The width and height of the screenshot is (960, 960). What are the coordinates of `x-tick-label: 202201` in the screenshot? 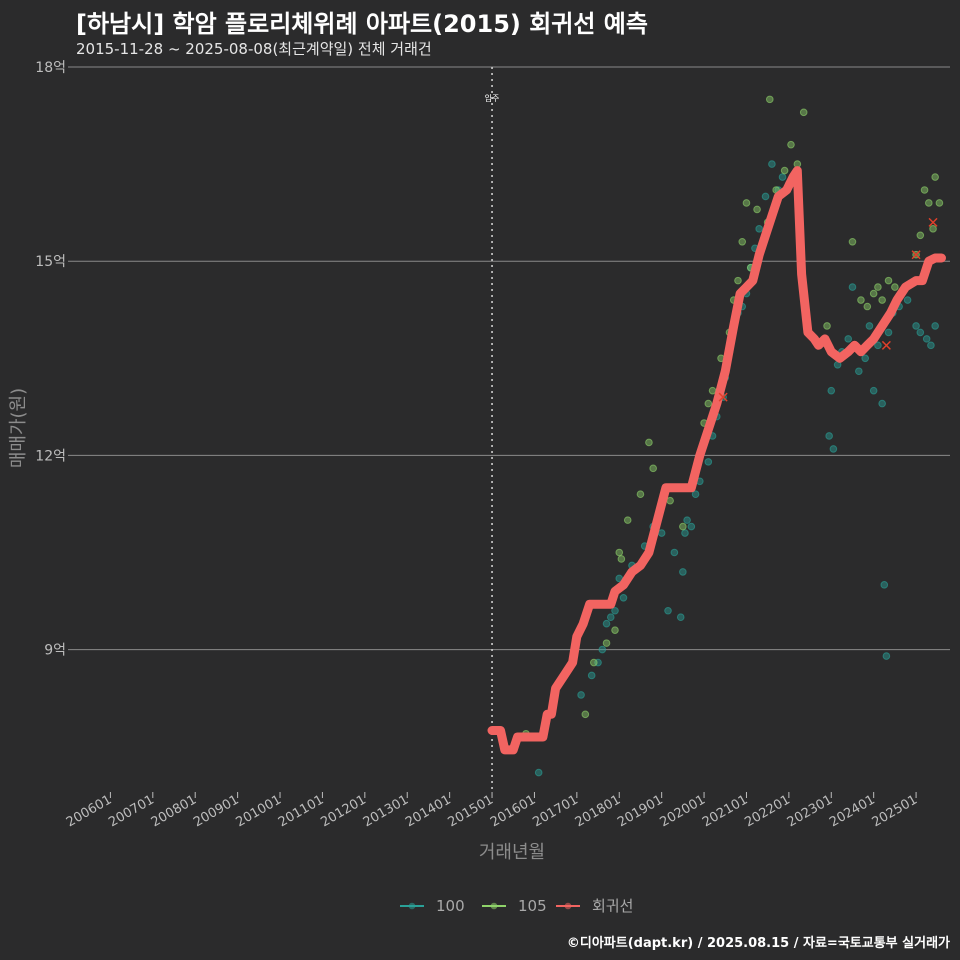 It's located at (767, 811).